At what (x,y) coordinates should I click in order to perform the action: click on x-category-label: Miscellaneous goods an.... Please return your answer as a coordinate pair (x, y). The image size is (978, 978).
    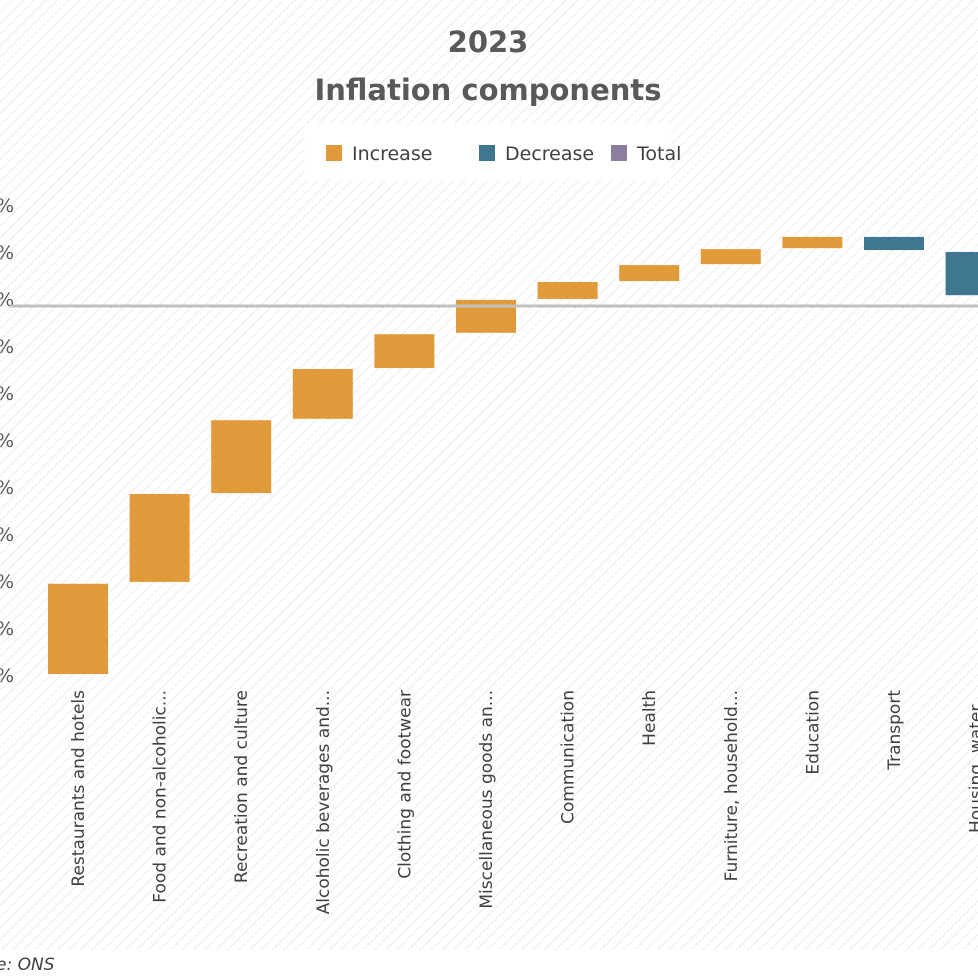
    Looking at the image, I should click on (487, 799).